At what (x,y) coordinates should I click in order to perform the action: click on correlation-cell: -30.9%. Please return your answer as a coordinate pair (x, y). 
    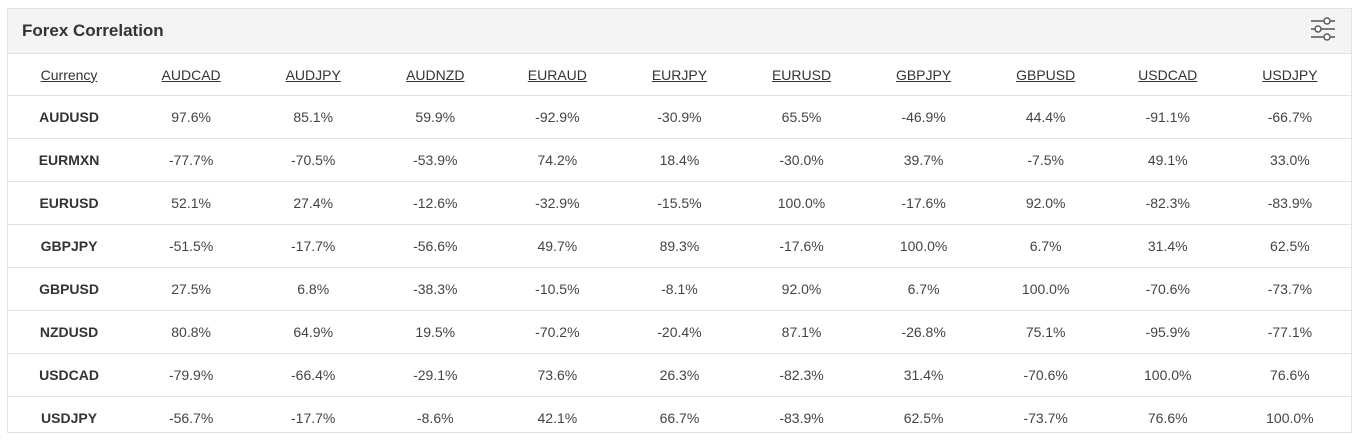
    Looking at the image, I should click on (679, 117).